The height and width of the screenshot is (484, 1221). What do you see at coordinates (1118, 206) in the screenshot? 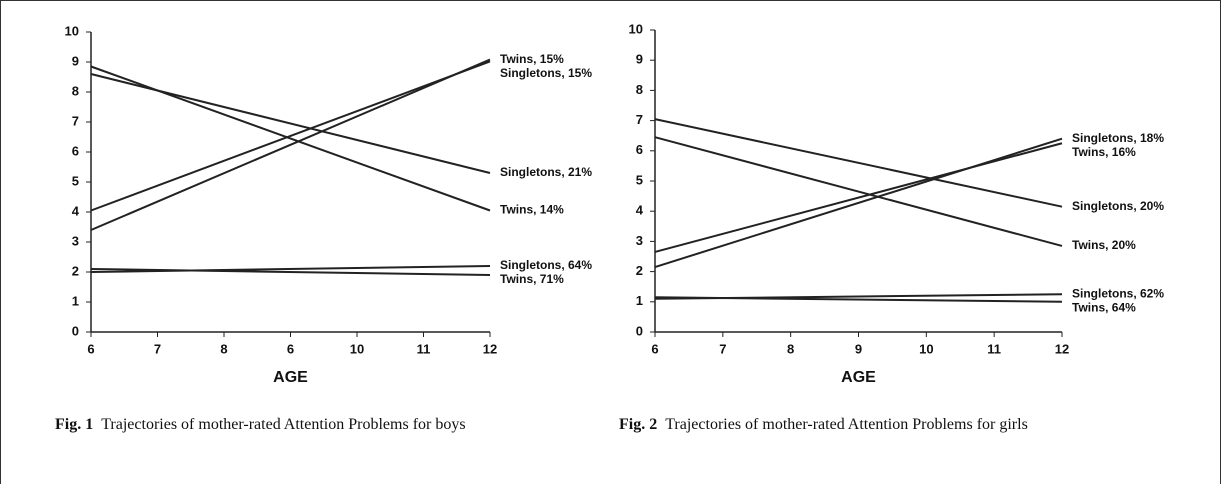
I see `series-label: Singletons, 20%` at bounding box center [1118, 206].